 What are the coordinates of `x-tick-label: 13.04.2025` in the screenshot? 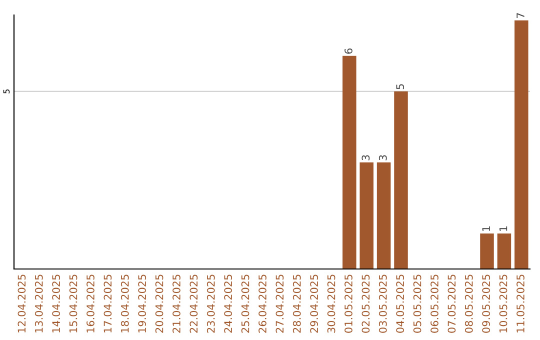 It's located at (38, 303).